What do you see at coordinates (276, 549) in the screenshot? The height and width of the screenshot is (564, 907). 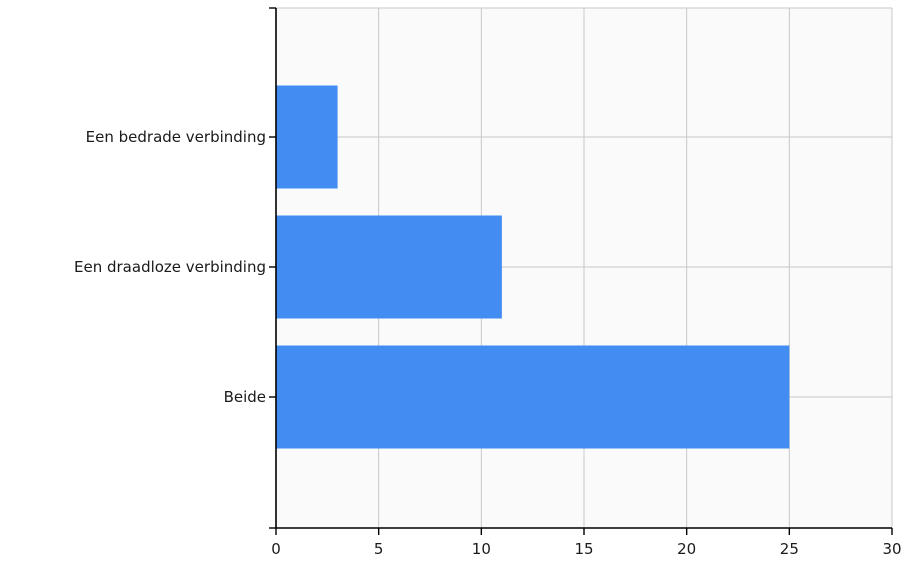 I see `x-tick-label: 0` at bounding box center [276, 549].